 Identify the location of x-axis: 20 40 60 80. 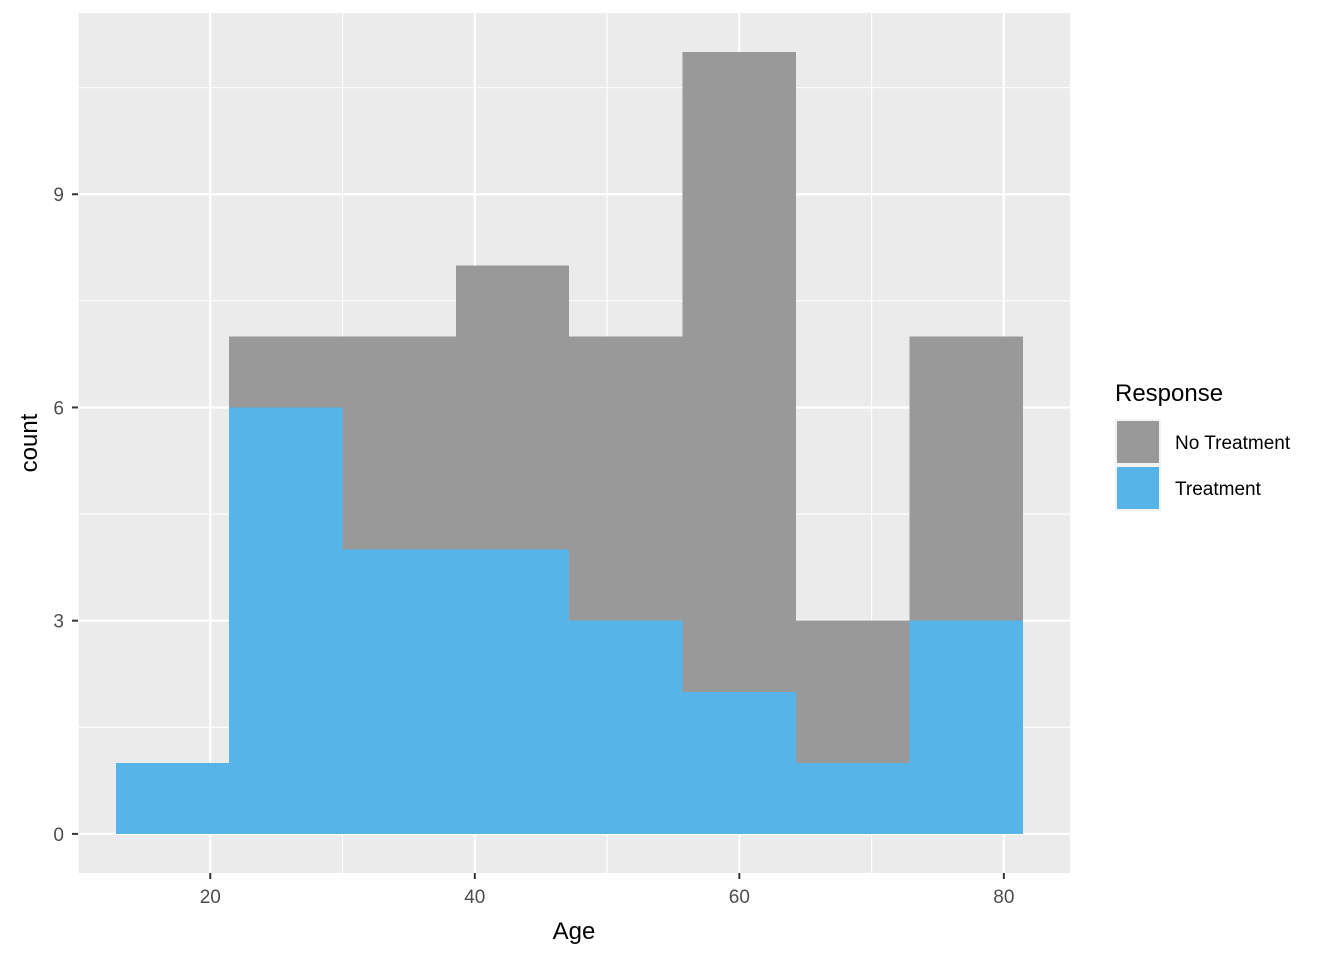
(607, 890).